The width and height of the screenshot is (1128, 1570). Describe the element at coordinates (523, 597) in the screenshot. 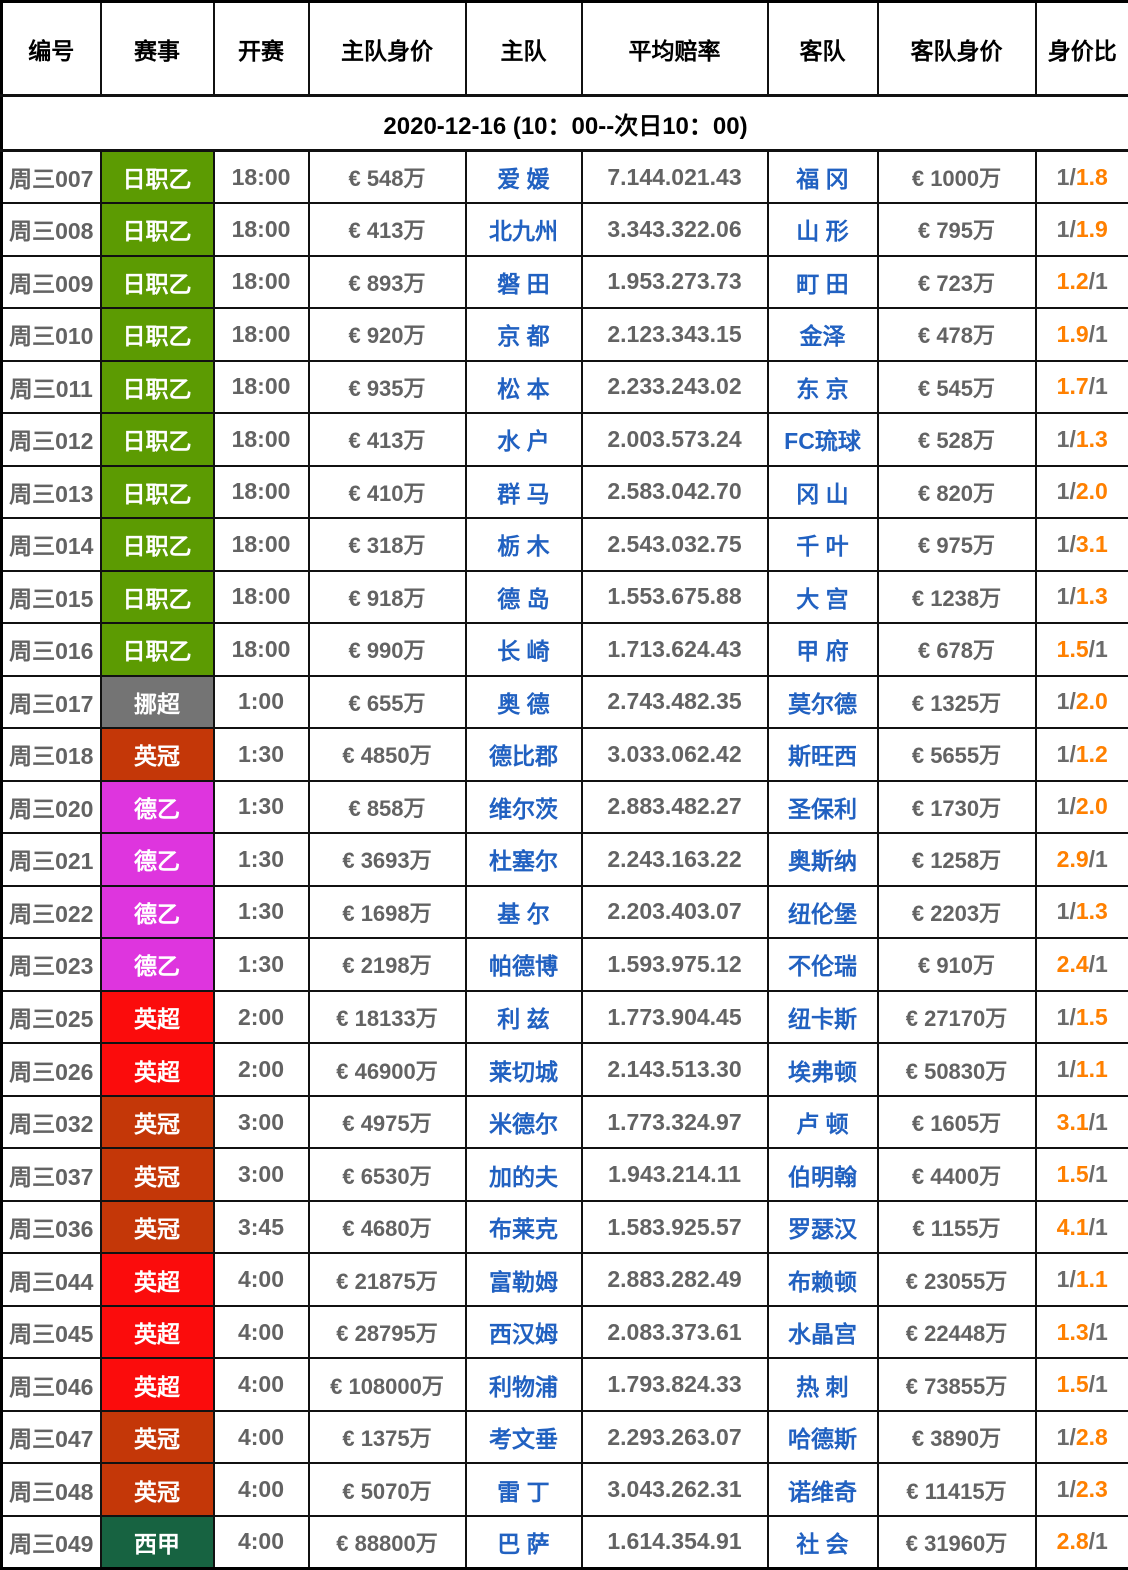

I see `home-team-cell: 德 岛` at that location.